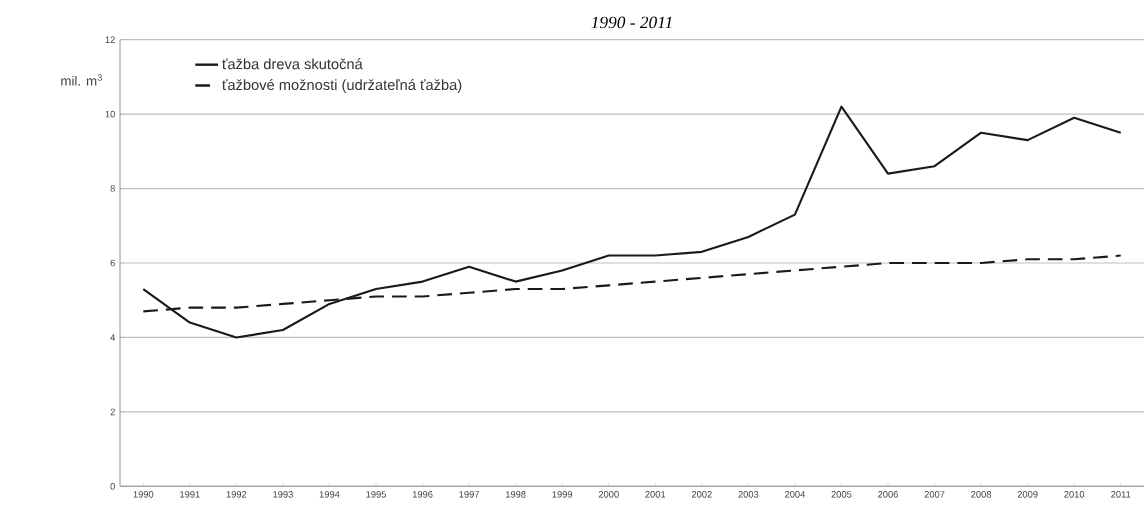 The width and height of the screenshot is (1146, 517). What do you see at coordinates (934, 494) in the screenshot?
I see `x-tick-label: 2007` at bounding box center [934, 494].